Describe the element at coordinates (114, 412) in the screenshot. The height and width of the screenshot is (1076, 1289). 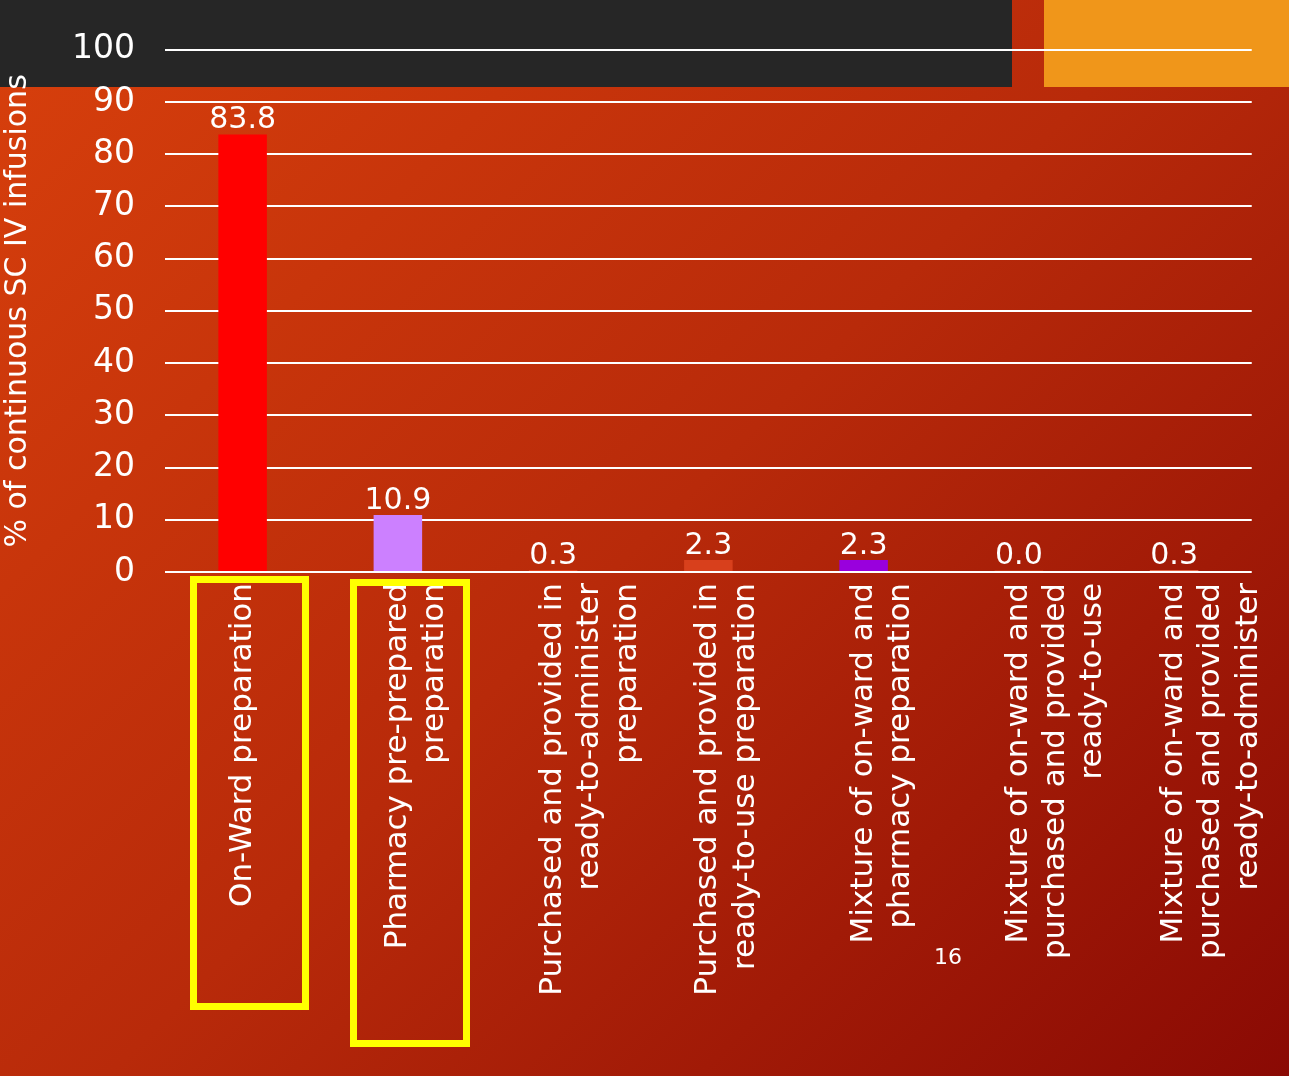
I see `y-tick-label: 30` at that location.